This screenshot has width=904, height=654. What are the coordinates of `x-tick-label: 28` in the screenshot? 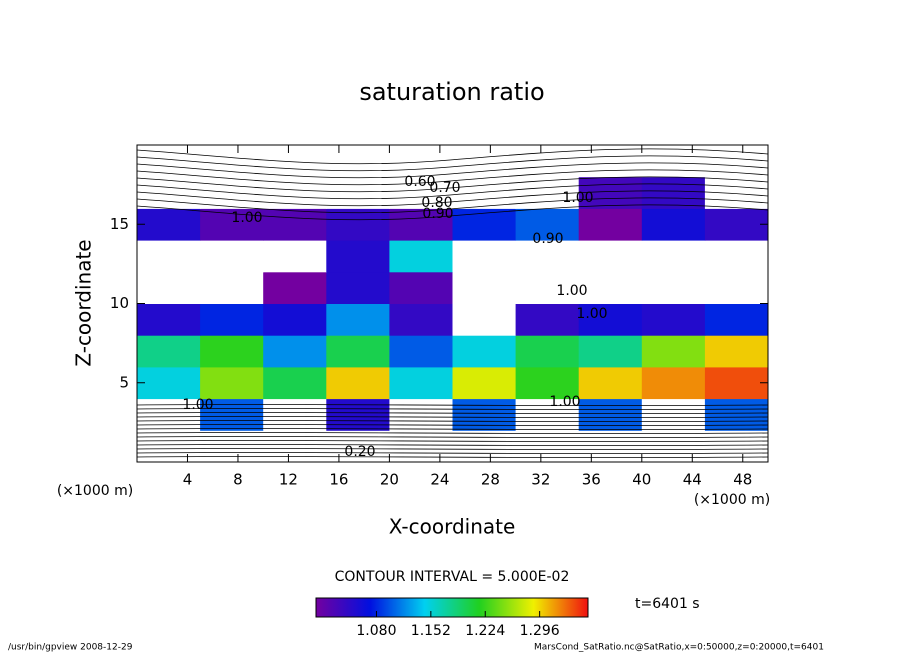 It's located at (490, 480).